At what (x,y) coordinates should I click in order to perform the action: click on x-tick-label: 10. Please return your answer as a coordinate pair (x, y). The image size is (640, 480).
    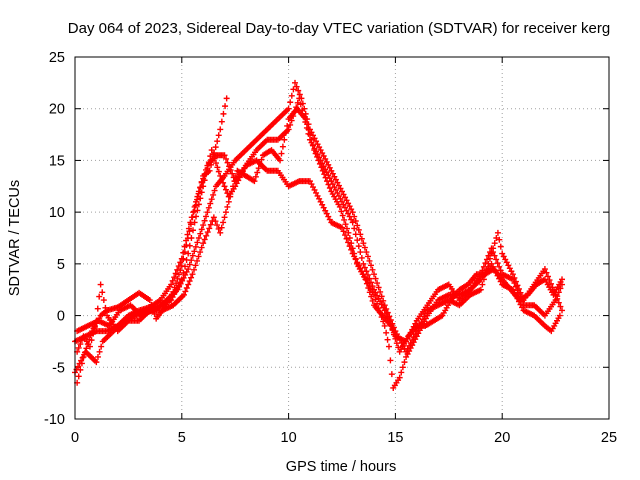
    Looking at the image, I should click on (289, 438).